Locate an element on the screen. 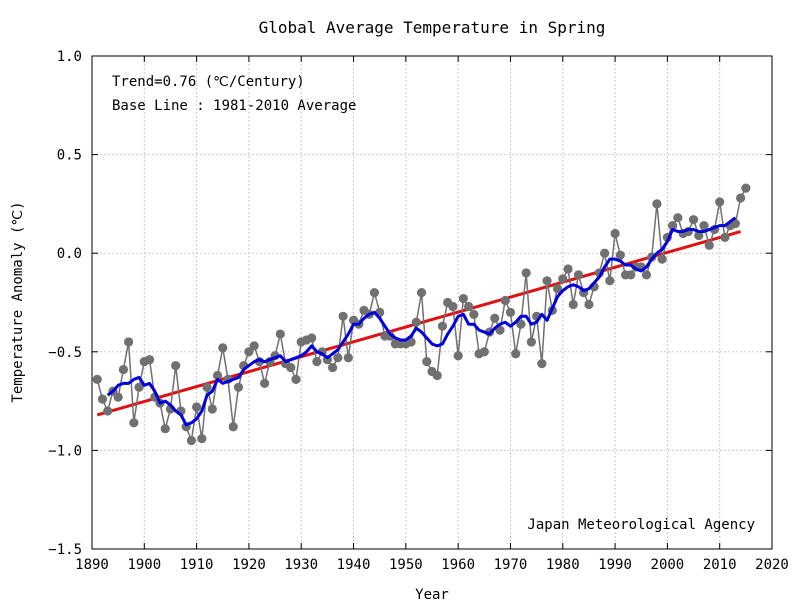  y-tick-label: 0.5 is located at coordinates (69, 156).